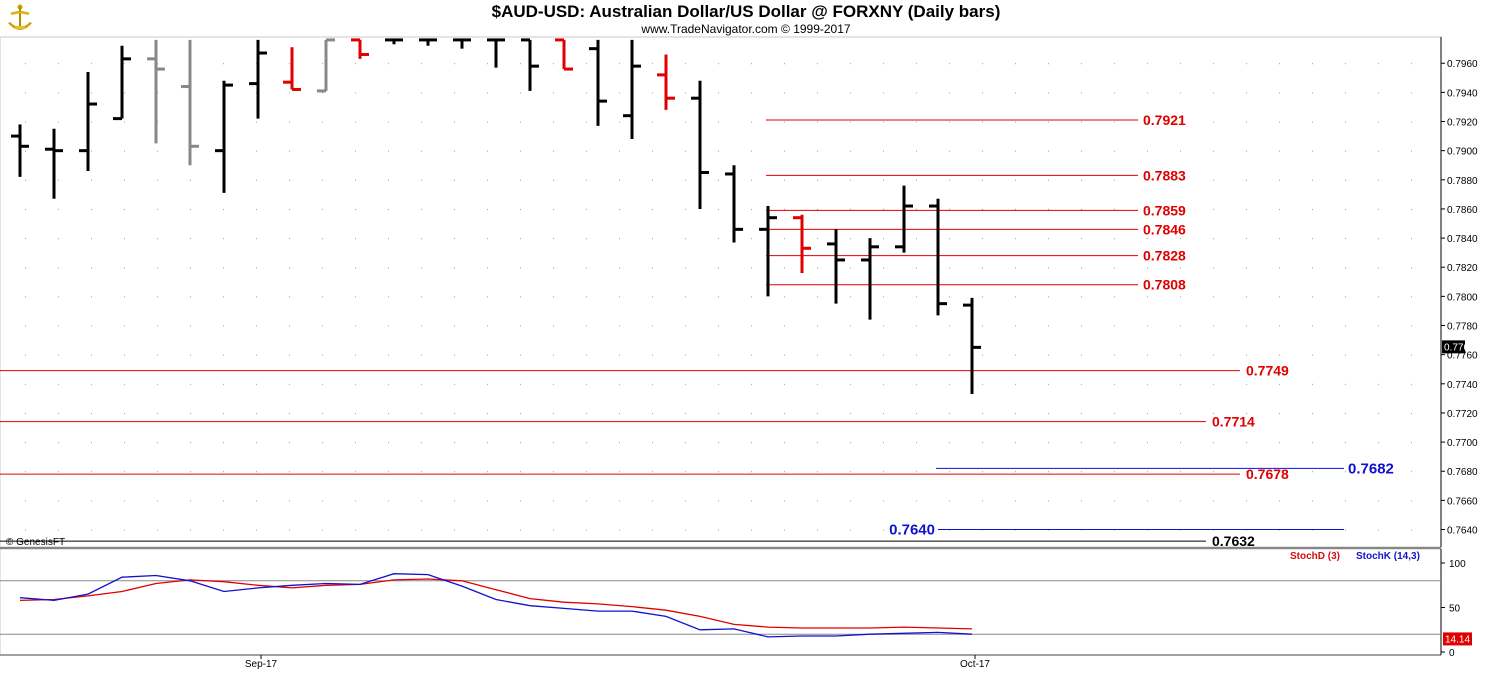 The width and height of the screenshot is (1492, 673). Describe the element at coordinates (1462, 531) in the screenshot. I see `price-tick-label: 0.7640` at that location.